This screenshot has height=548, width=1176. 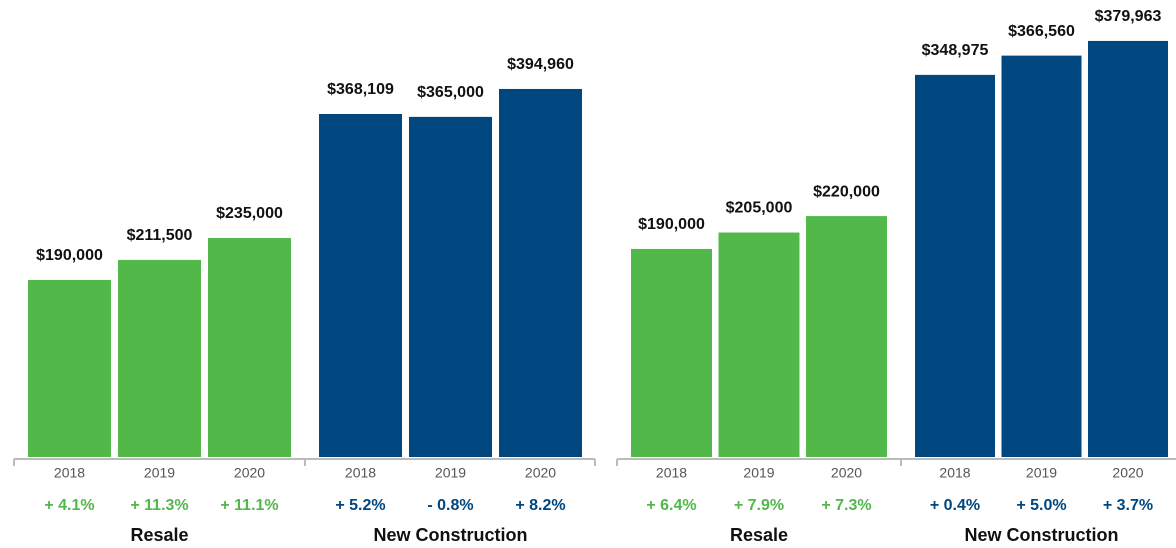 I want to click on change-label: + 8.2%, so click(x=540, y=505).